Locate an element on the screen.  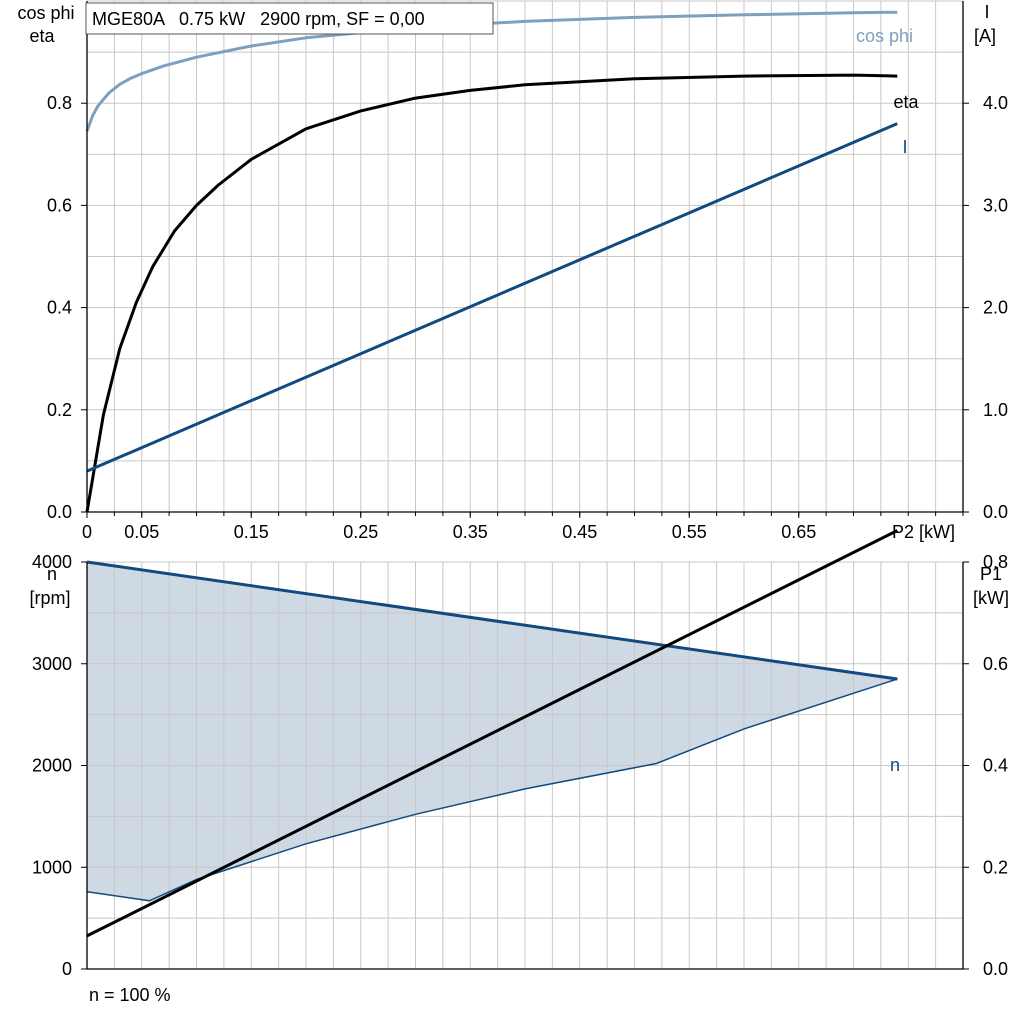
y-right-tick-label: 0.4 is located at coordinates (995, 766).